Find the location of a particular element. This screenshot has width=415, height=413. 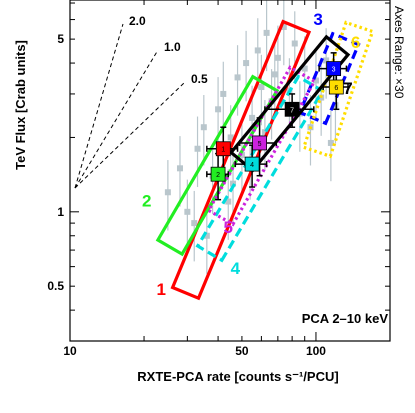

data-markers: 1 2 3 4 5 6 7 is located at coordinates (277, 121).